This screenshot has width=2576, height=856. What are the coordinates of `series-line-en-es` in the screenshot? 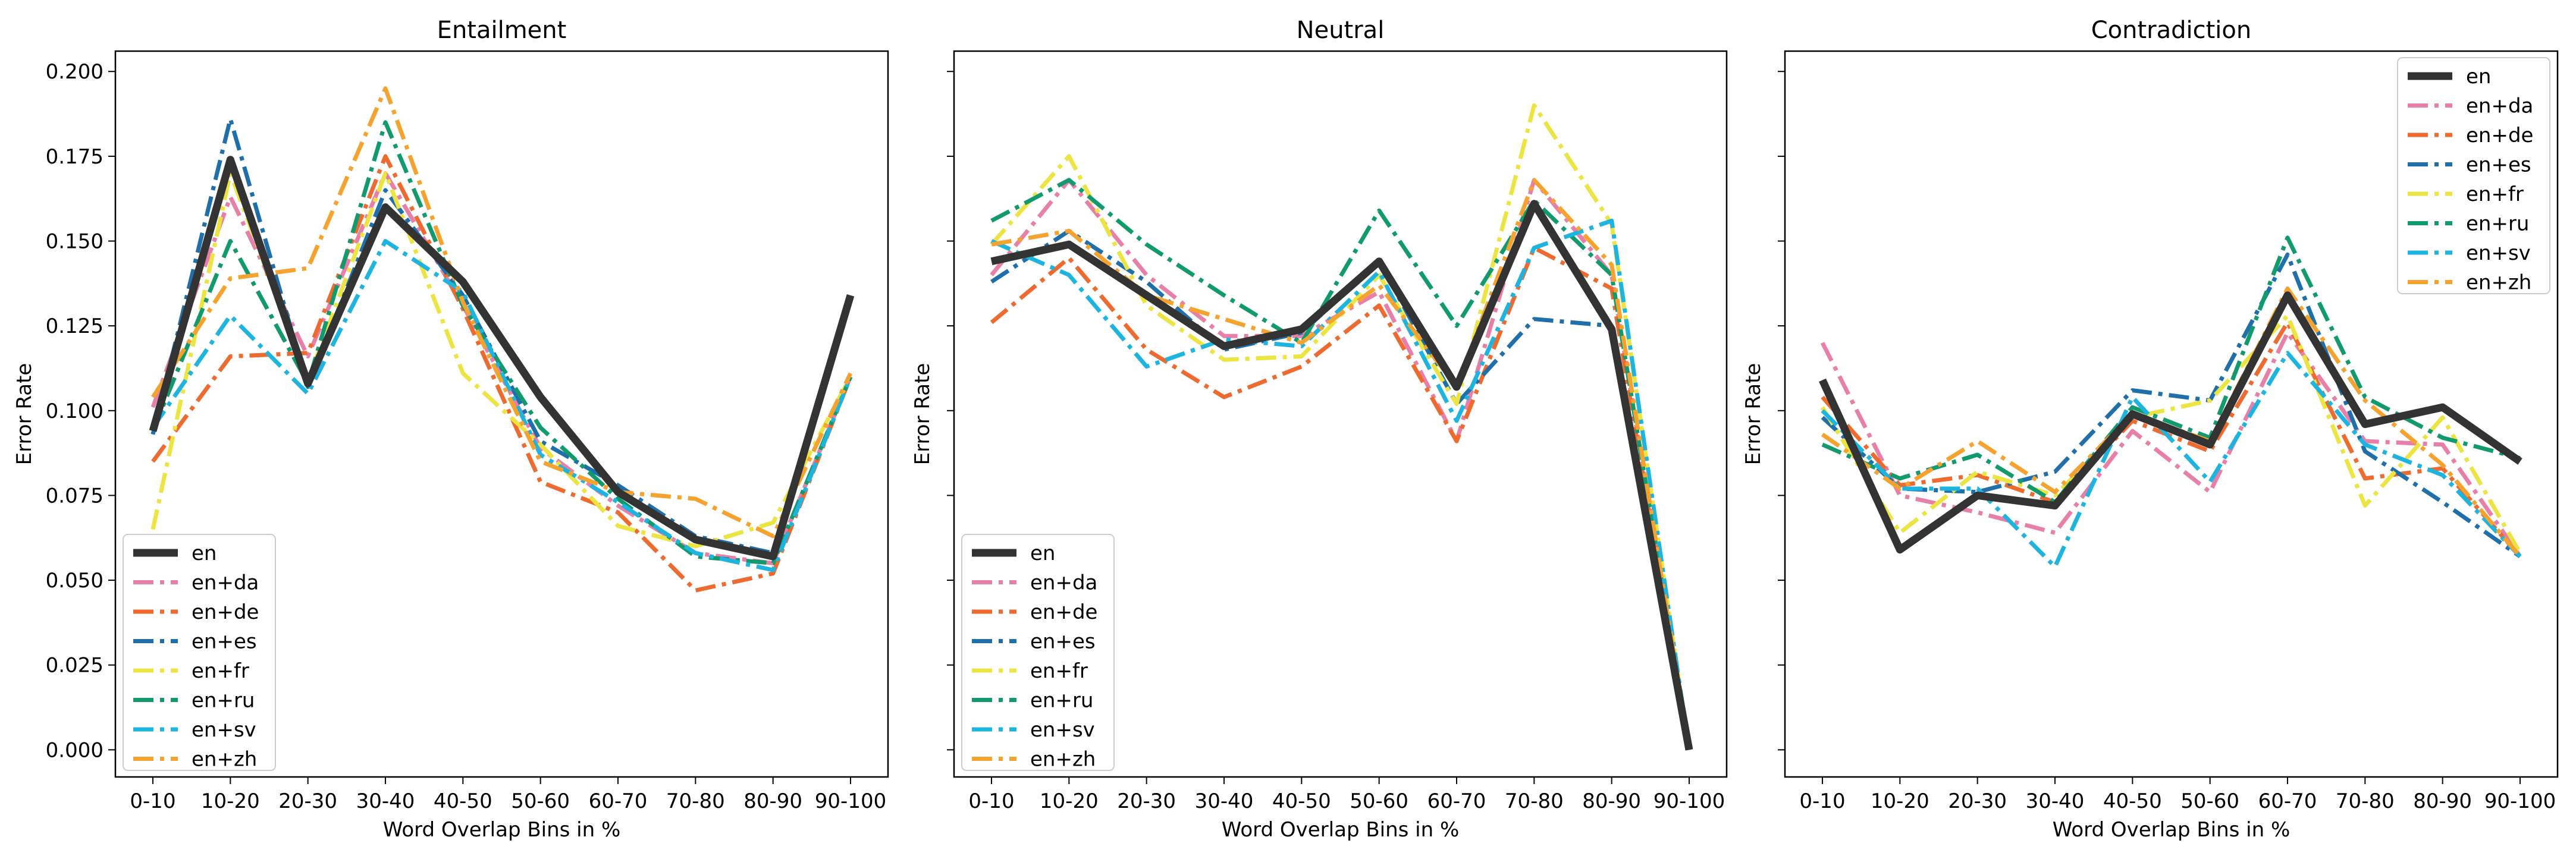 It's located at (2171, 405).